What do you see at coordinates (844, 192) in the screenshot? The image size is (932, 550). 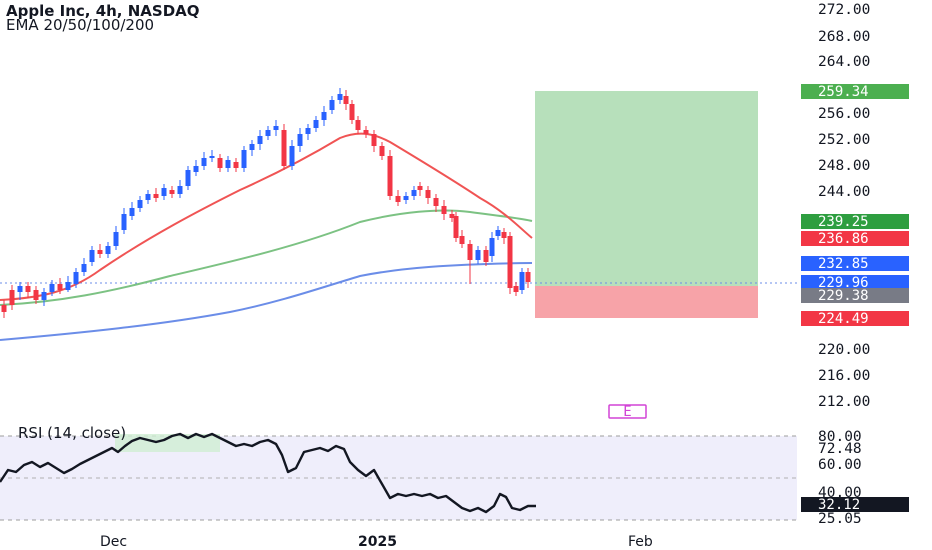 I see `price-tick: 244.00` at bounding box center [844, 192].